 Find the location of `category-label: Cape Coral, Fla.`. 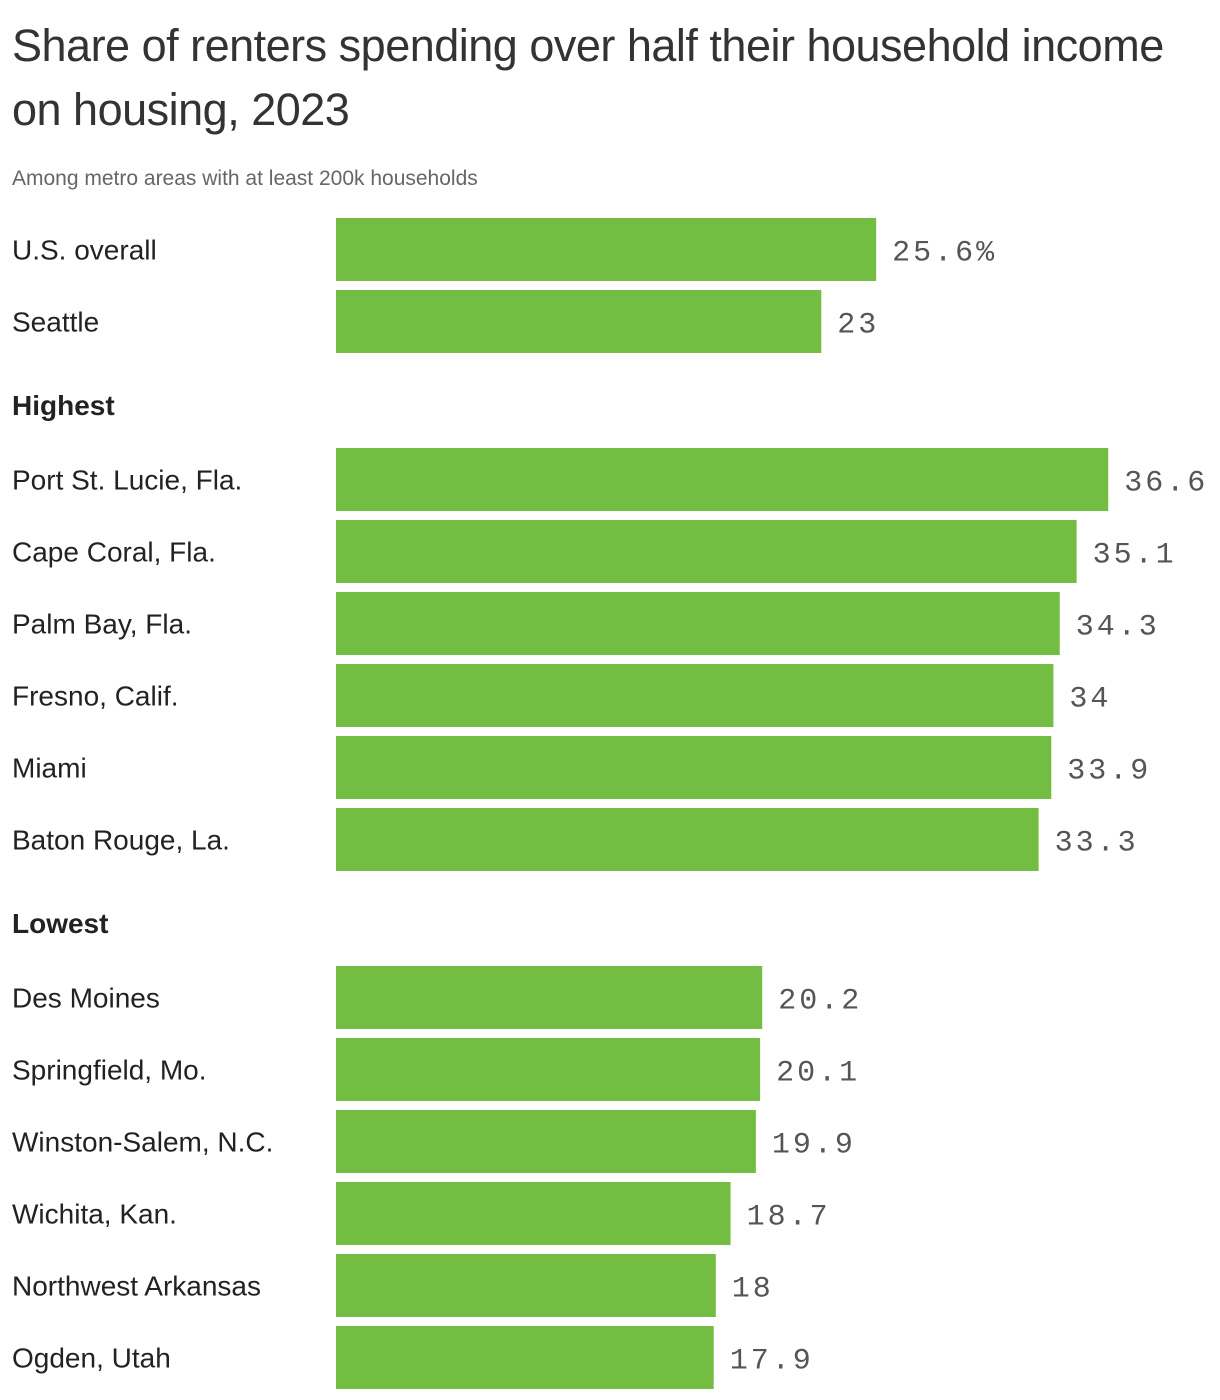

category-label: Cape Coral, Fla. is located at coordinates (114, 552).